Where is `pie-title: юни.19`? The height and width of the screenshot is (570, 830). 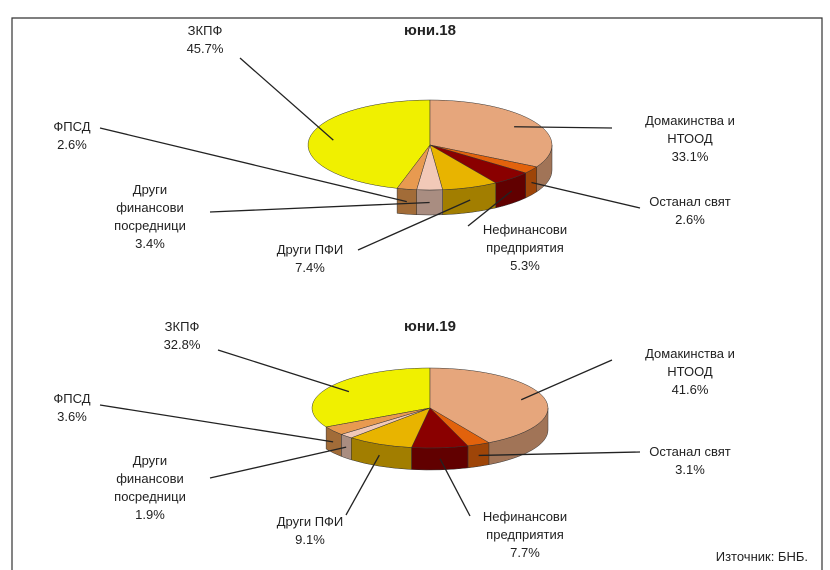
pie-title: юни.19 is located at coordinates (430, 326).